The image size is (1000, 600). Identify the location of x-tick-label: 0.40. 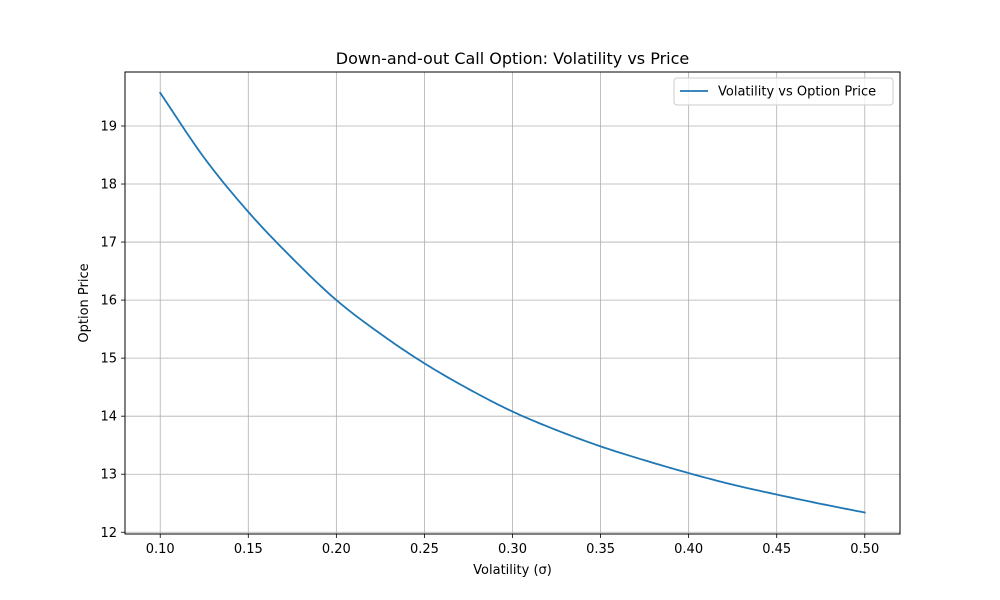
(688, 549).